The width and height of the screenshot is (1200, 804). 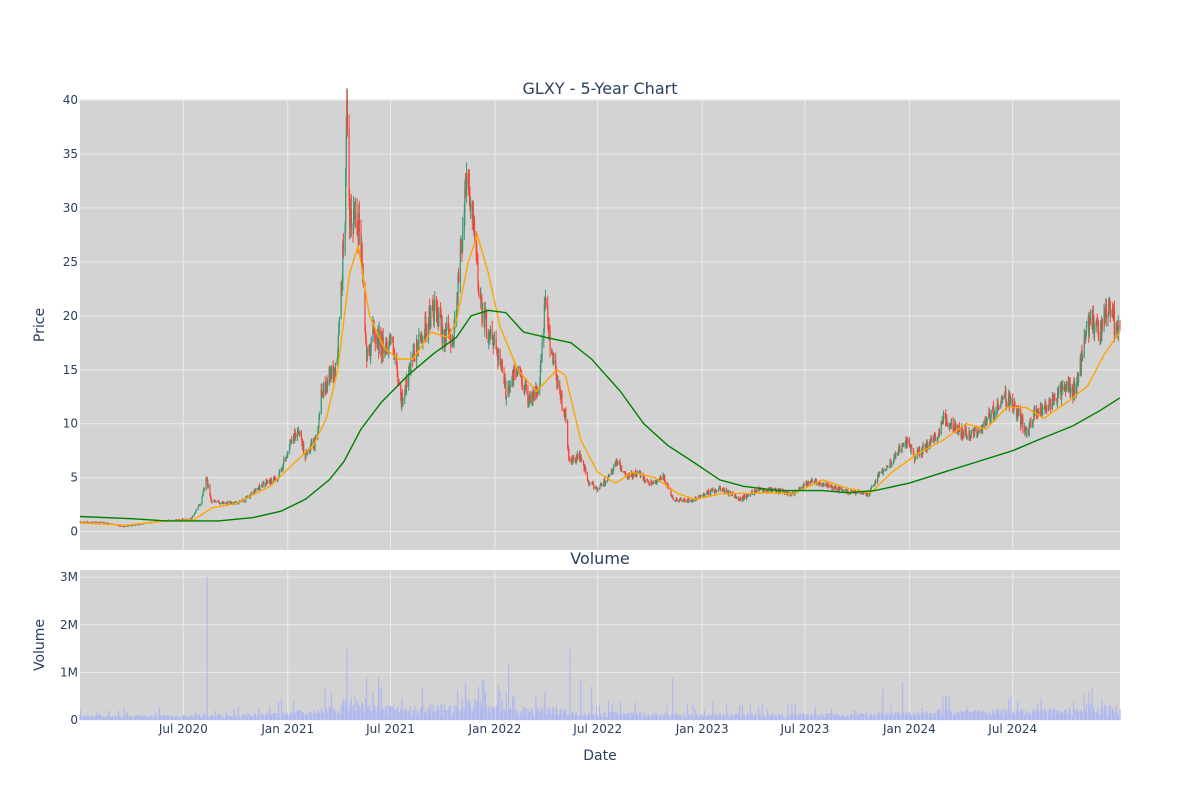 What do you see at coordinates (597, 729) in the screenshot?
I see `date-x-tick-label: Jul 2022` at bounding box center [597, 729].